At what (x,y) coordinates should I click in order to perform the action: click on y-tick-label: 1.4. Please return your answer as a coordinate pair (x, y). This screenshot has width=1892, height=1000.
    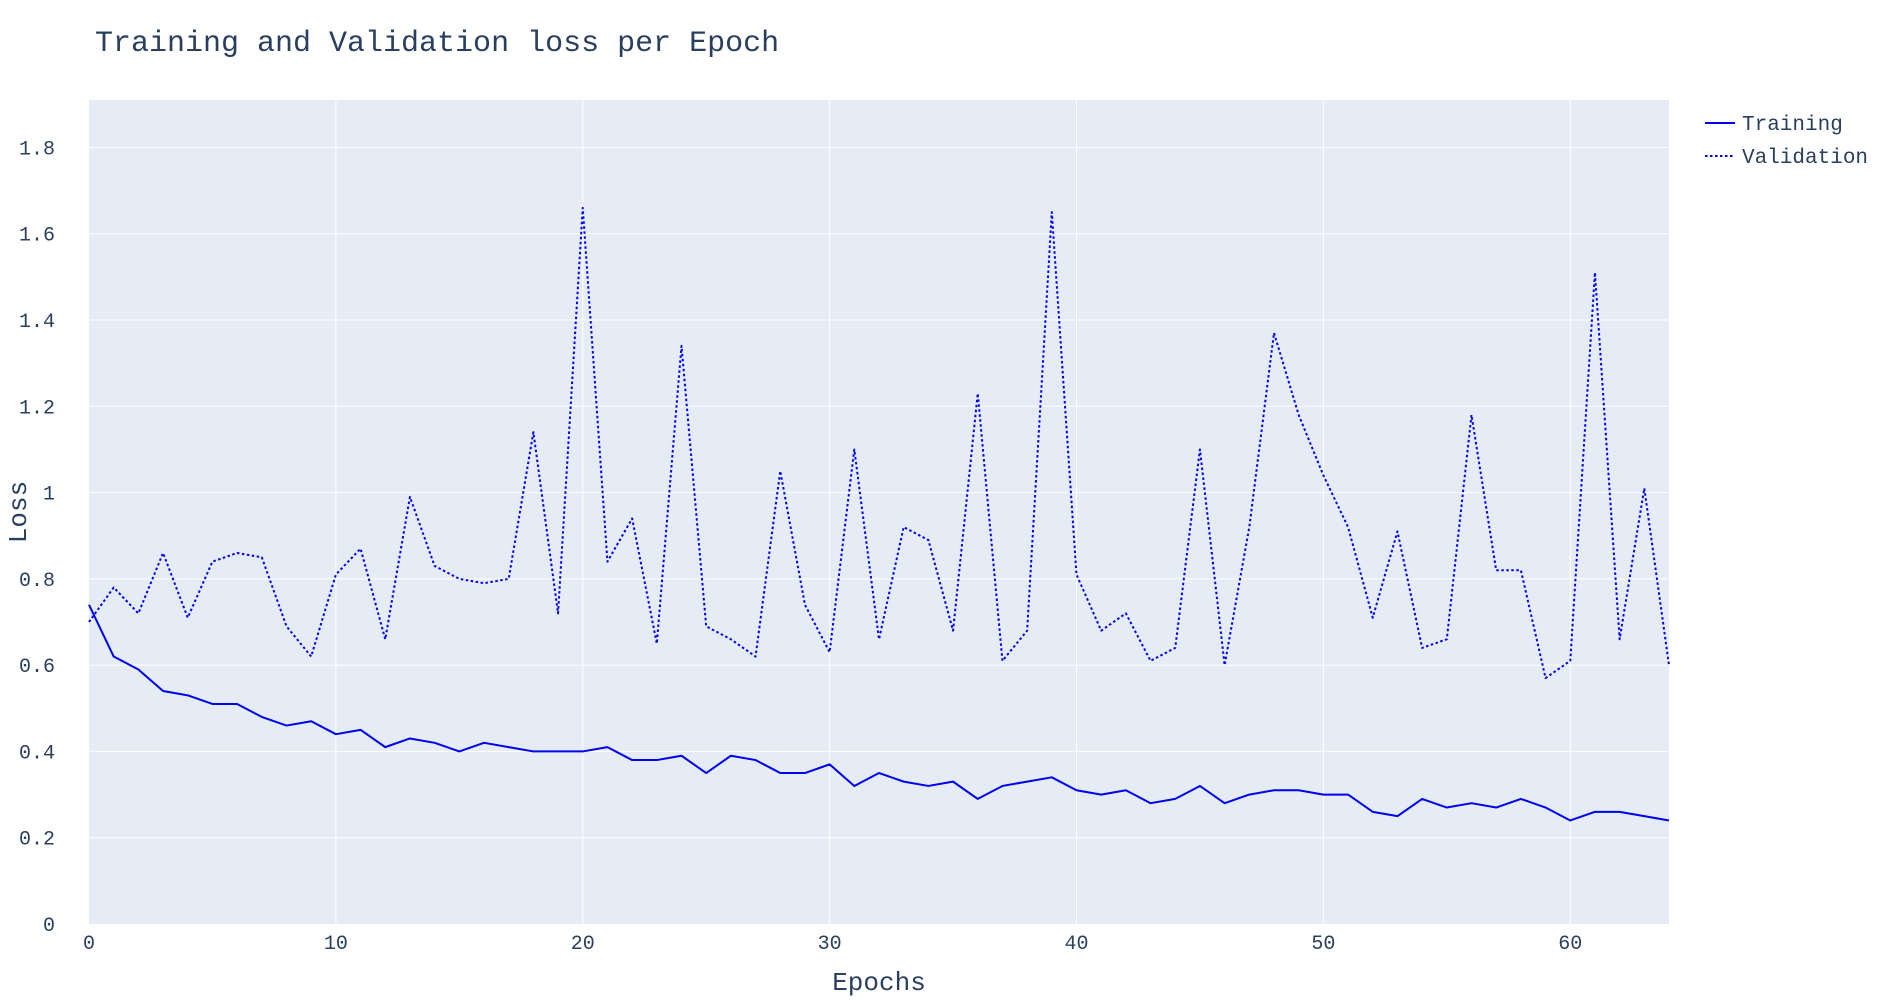
    Looking at the image, I should click on (37, 322).